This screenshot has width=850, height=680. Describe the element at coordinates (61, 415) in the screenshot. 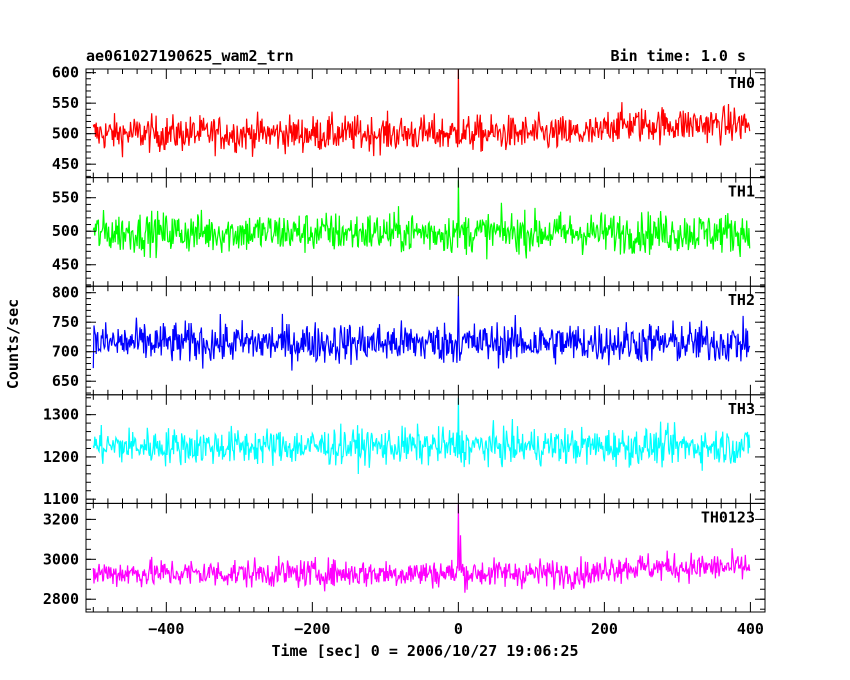

I see `y-tick-label: 1300` at that location.